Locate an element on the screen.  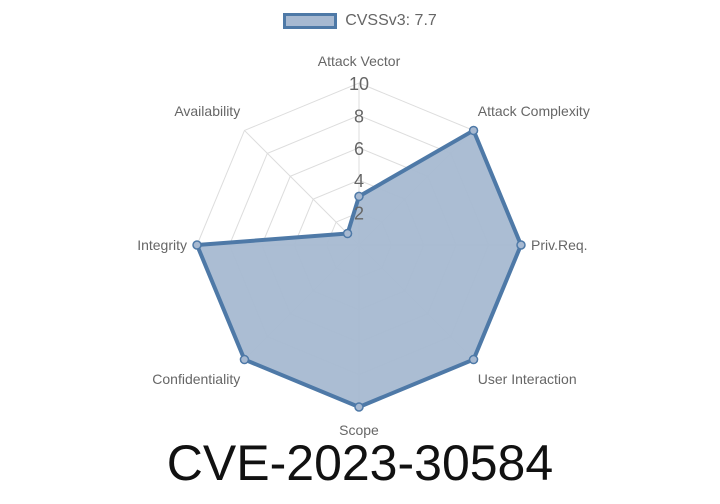
legend-swatch is located at coordinates (310, 21).